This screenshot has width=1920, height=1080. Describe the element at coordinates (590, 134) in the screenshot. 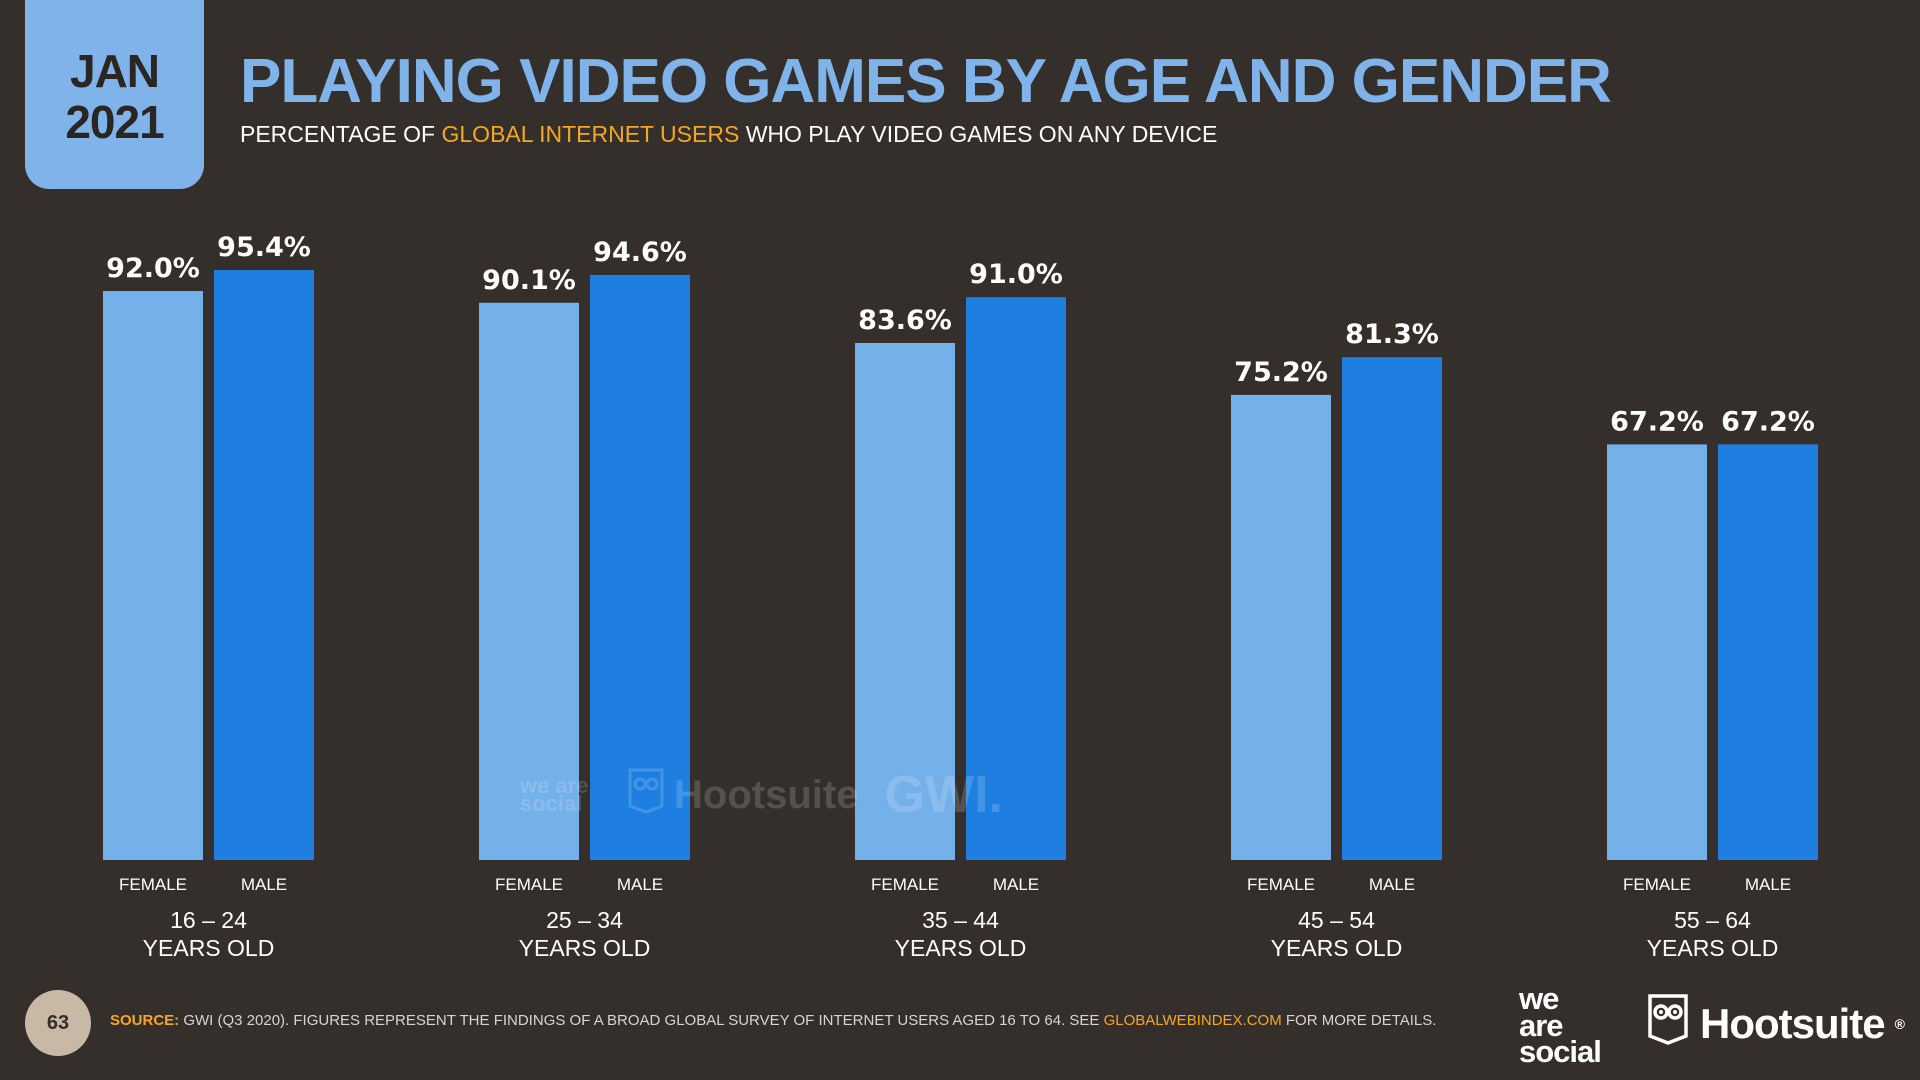

I see `subtitle-highlight: GLOBAL INTERNET USERS` at that location.